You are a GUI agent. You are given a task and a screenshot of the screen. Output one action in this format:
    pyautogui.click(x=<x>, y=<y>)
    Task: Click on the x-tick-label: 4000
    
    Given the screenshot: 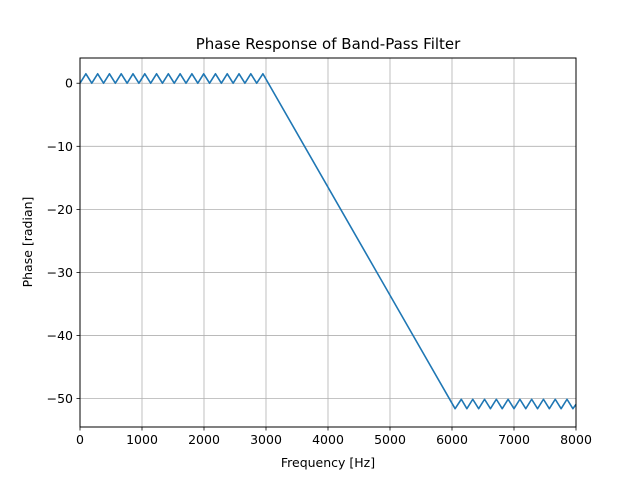 What is the action you would take?
    pyautogui.click(x=328, y=439)
    